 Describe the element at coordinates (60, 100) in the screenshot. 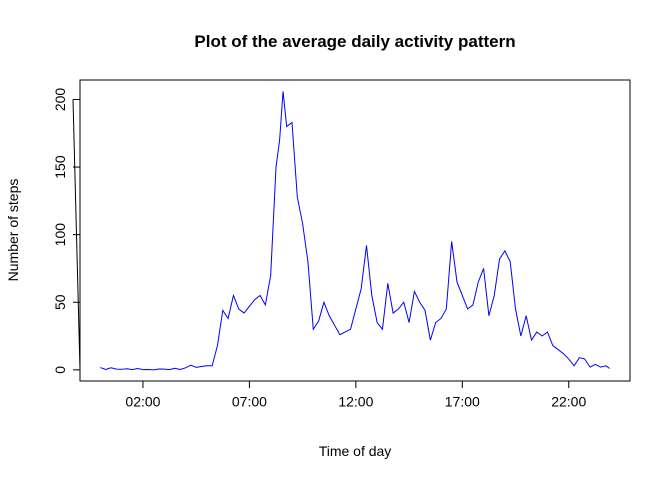

I see `y-tick-label: 200` at that location.